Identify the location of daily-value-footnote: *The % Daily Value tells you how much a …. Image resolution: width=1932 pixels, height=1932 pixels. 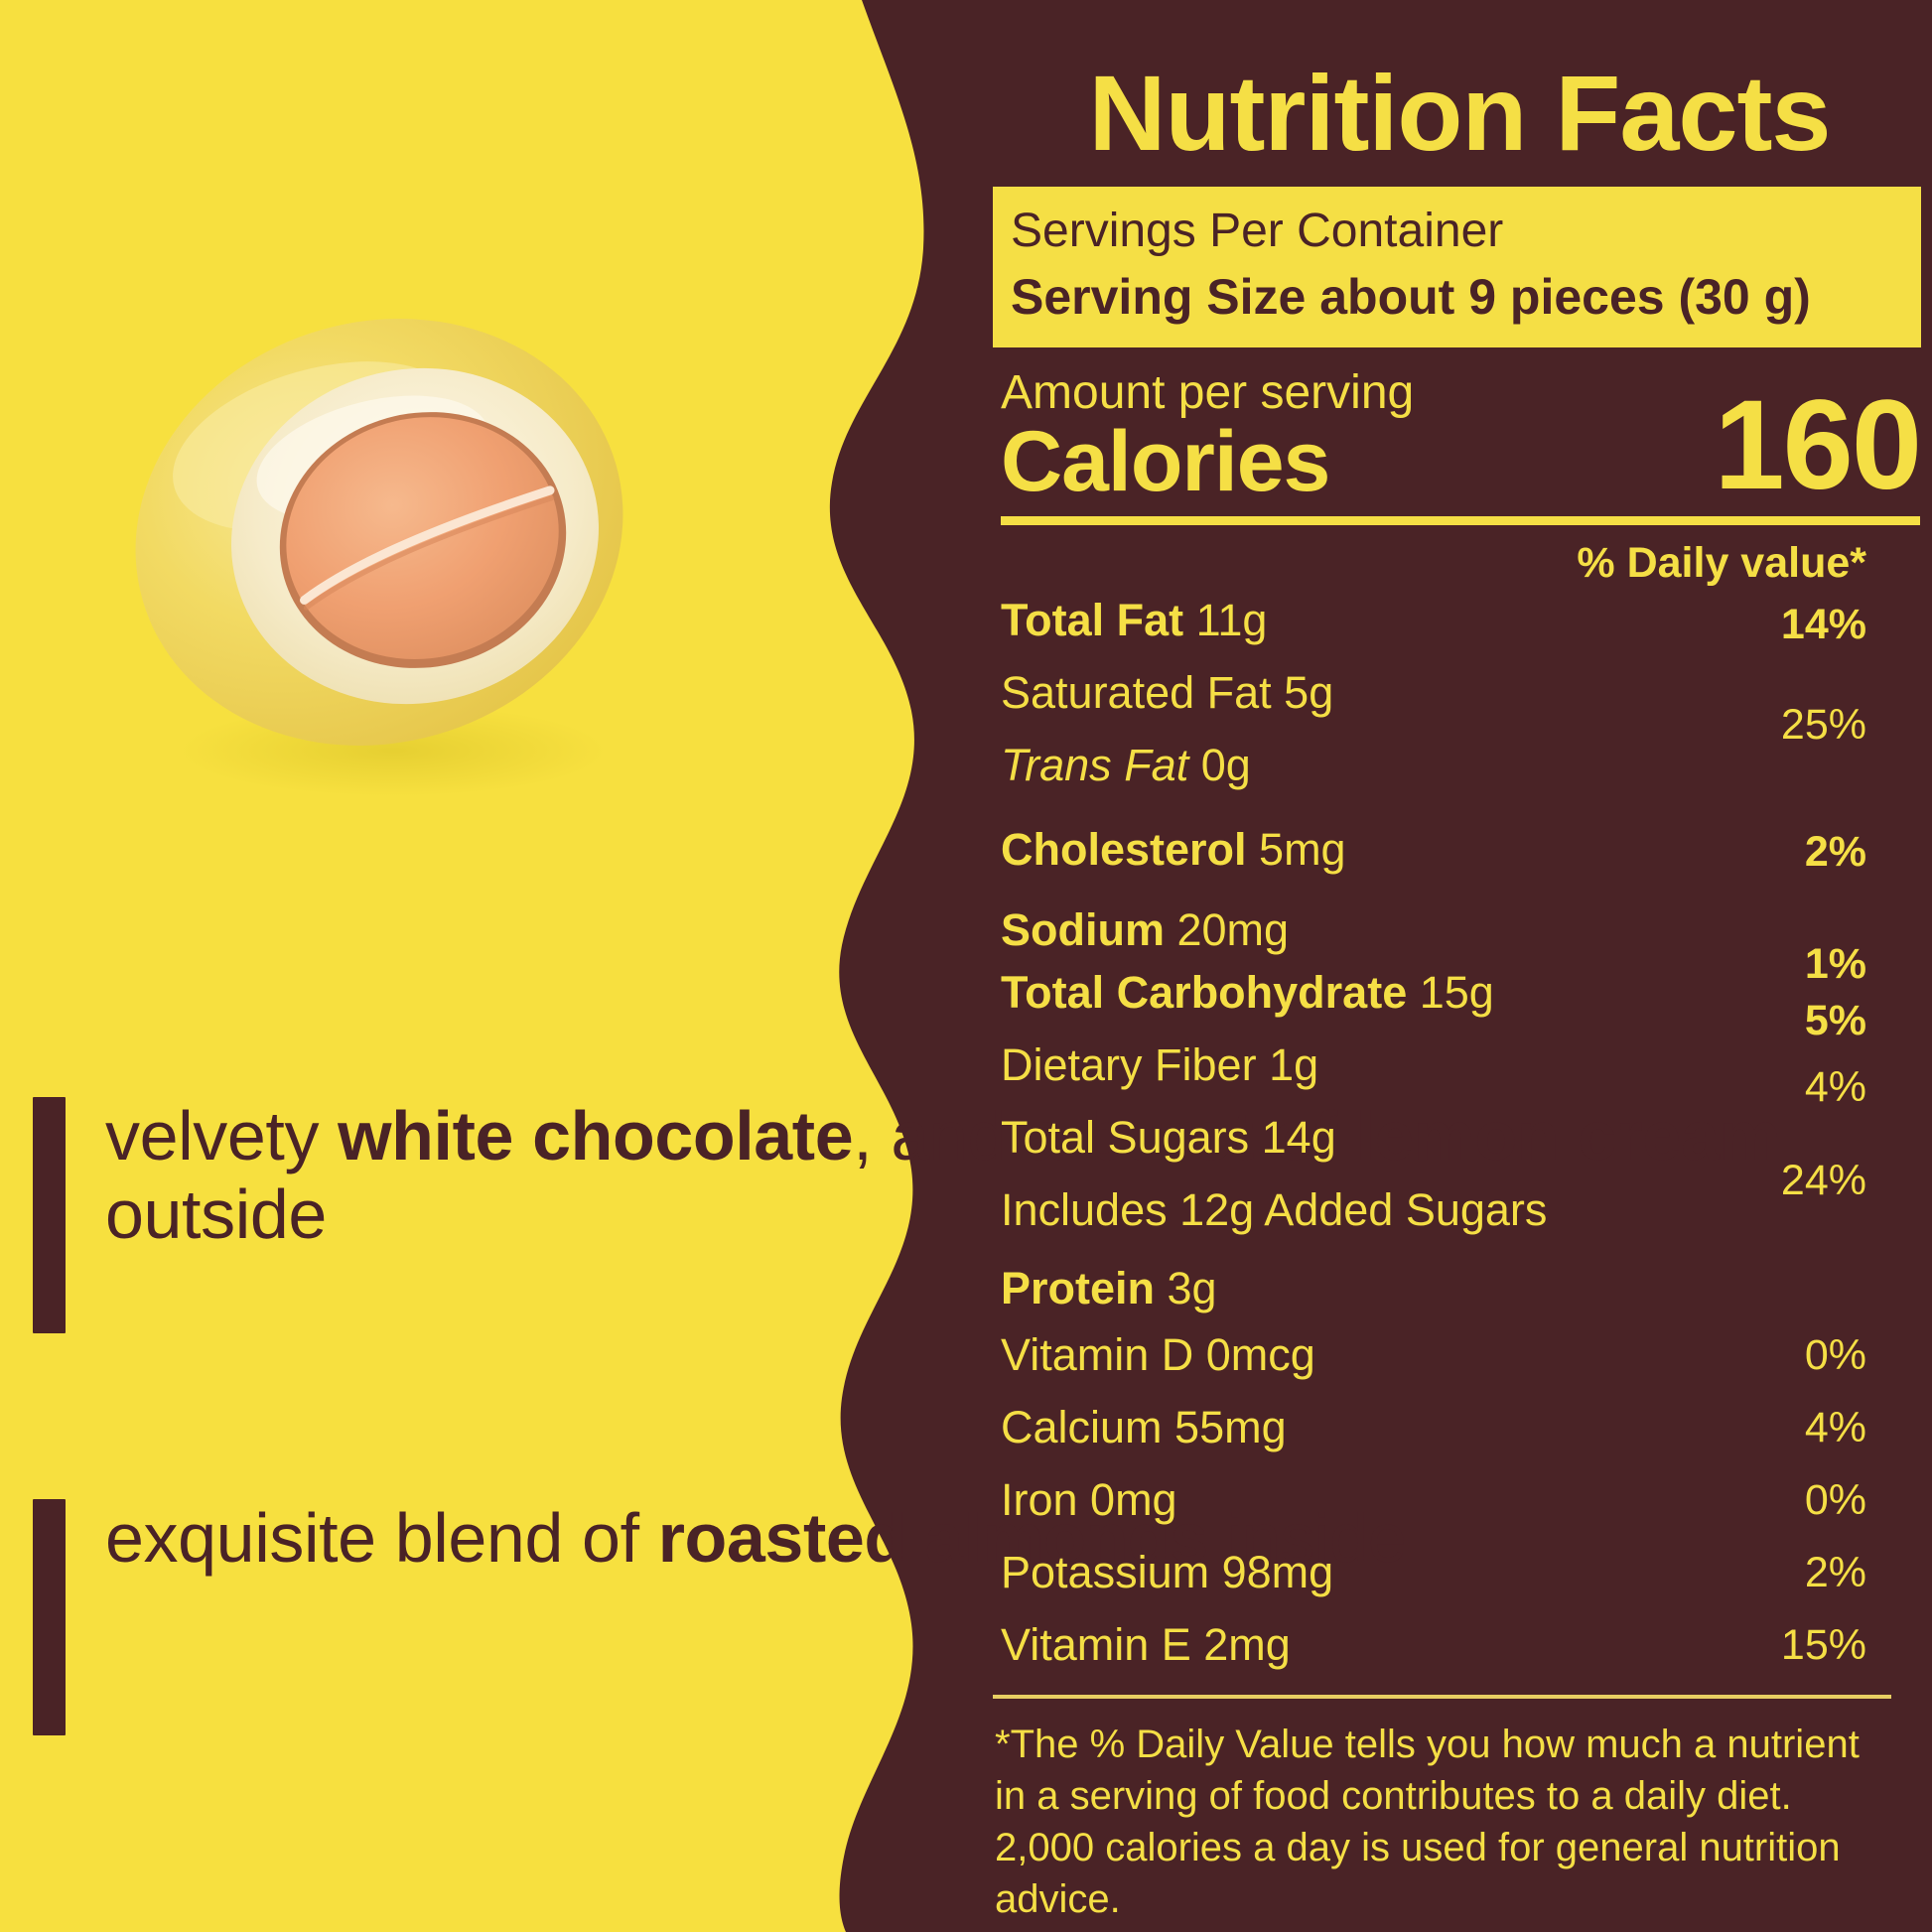
(1427, 1822).